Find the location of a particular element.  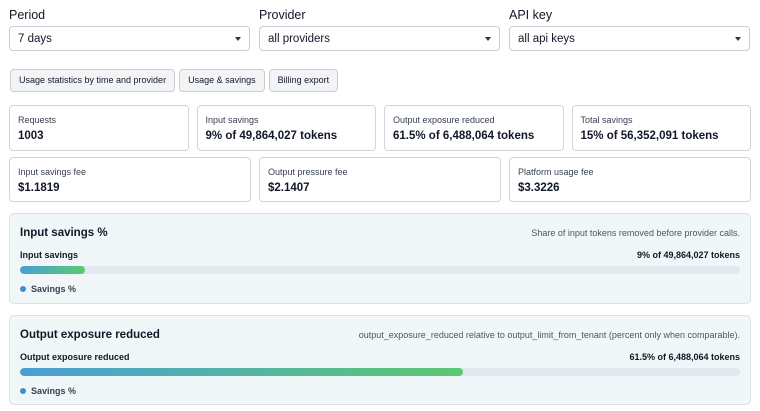

fee-value: $1.1819 is located at coordinates (39, 188).